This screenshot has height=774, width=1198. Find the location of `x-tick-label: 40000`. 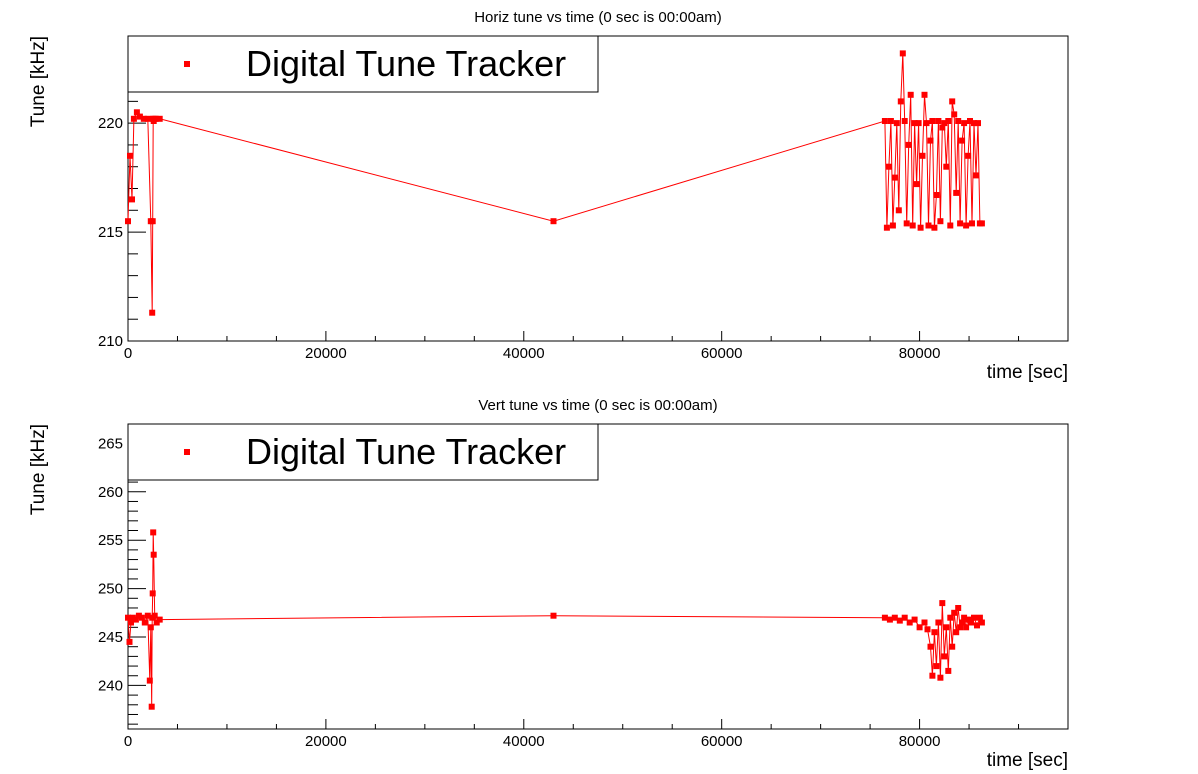

x-tick-label: 40000 is located at coordinates (524, 741).